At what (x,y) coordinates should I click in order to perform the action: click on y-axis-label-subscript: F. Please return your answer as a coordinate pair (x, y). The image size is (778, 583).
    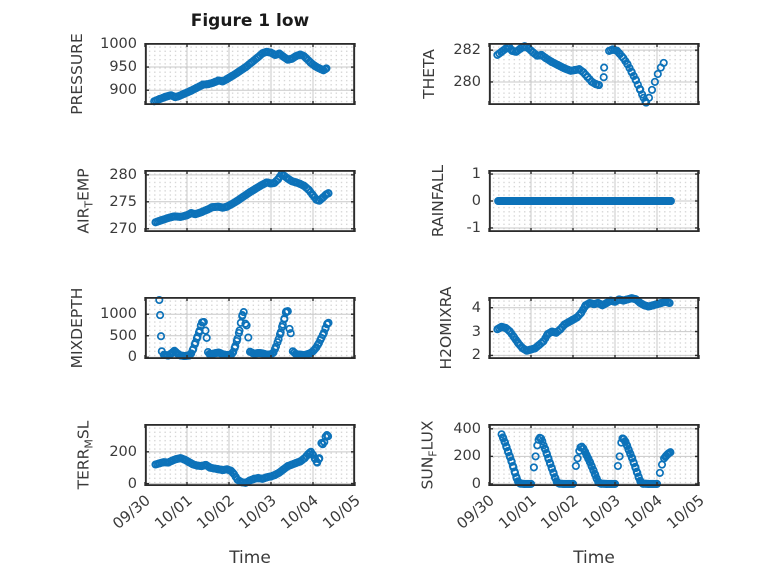
    Looking at the image, I should click on (433, 453).